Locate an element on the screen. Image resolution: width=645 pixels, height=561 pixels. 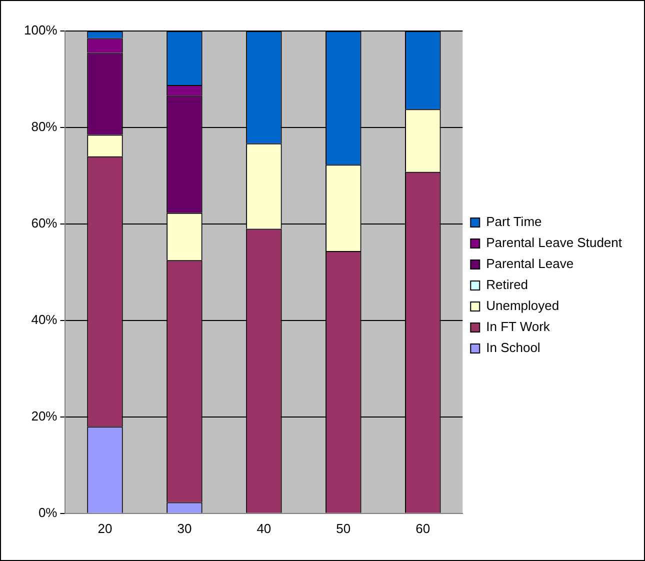
legend-label: Part Time is located at coordinates (514, 222).